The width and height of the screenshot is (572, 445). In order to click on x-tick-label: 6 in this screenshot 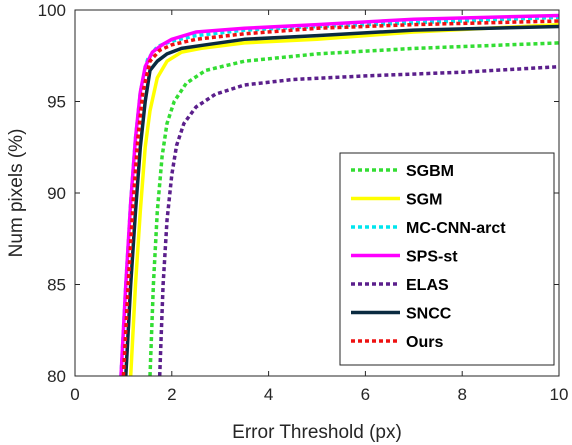, I will do `click(365, 394)`.